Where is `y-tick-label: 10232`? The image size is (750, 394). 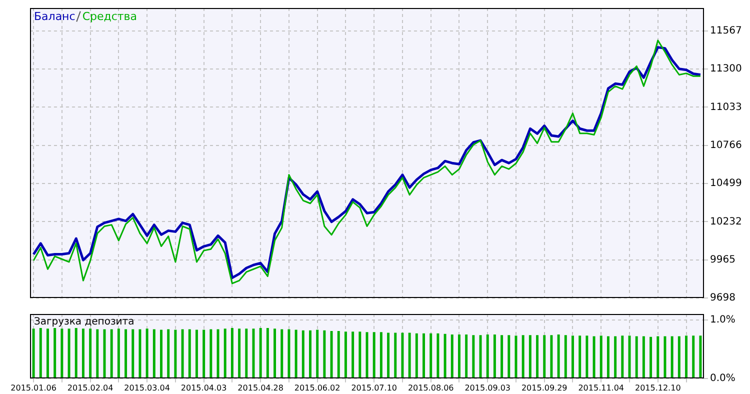
y-tick-label: 10232 is located at coordinates (726, 222).